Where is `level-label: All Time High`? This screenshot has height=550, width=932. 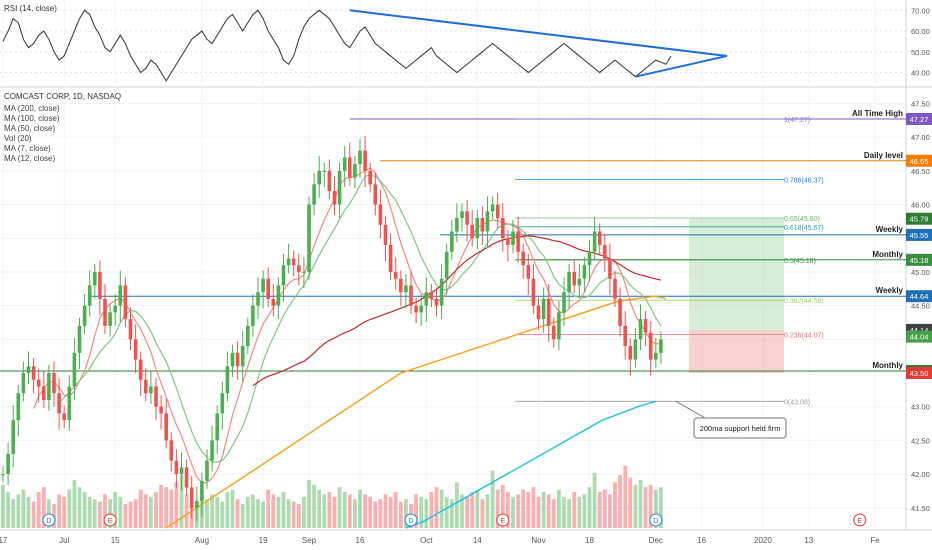 level-label: All Time High is located at coordinates (877, 113).